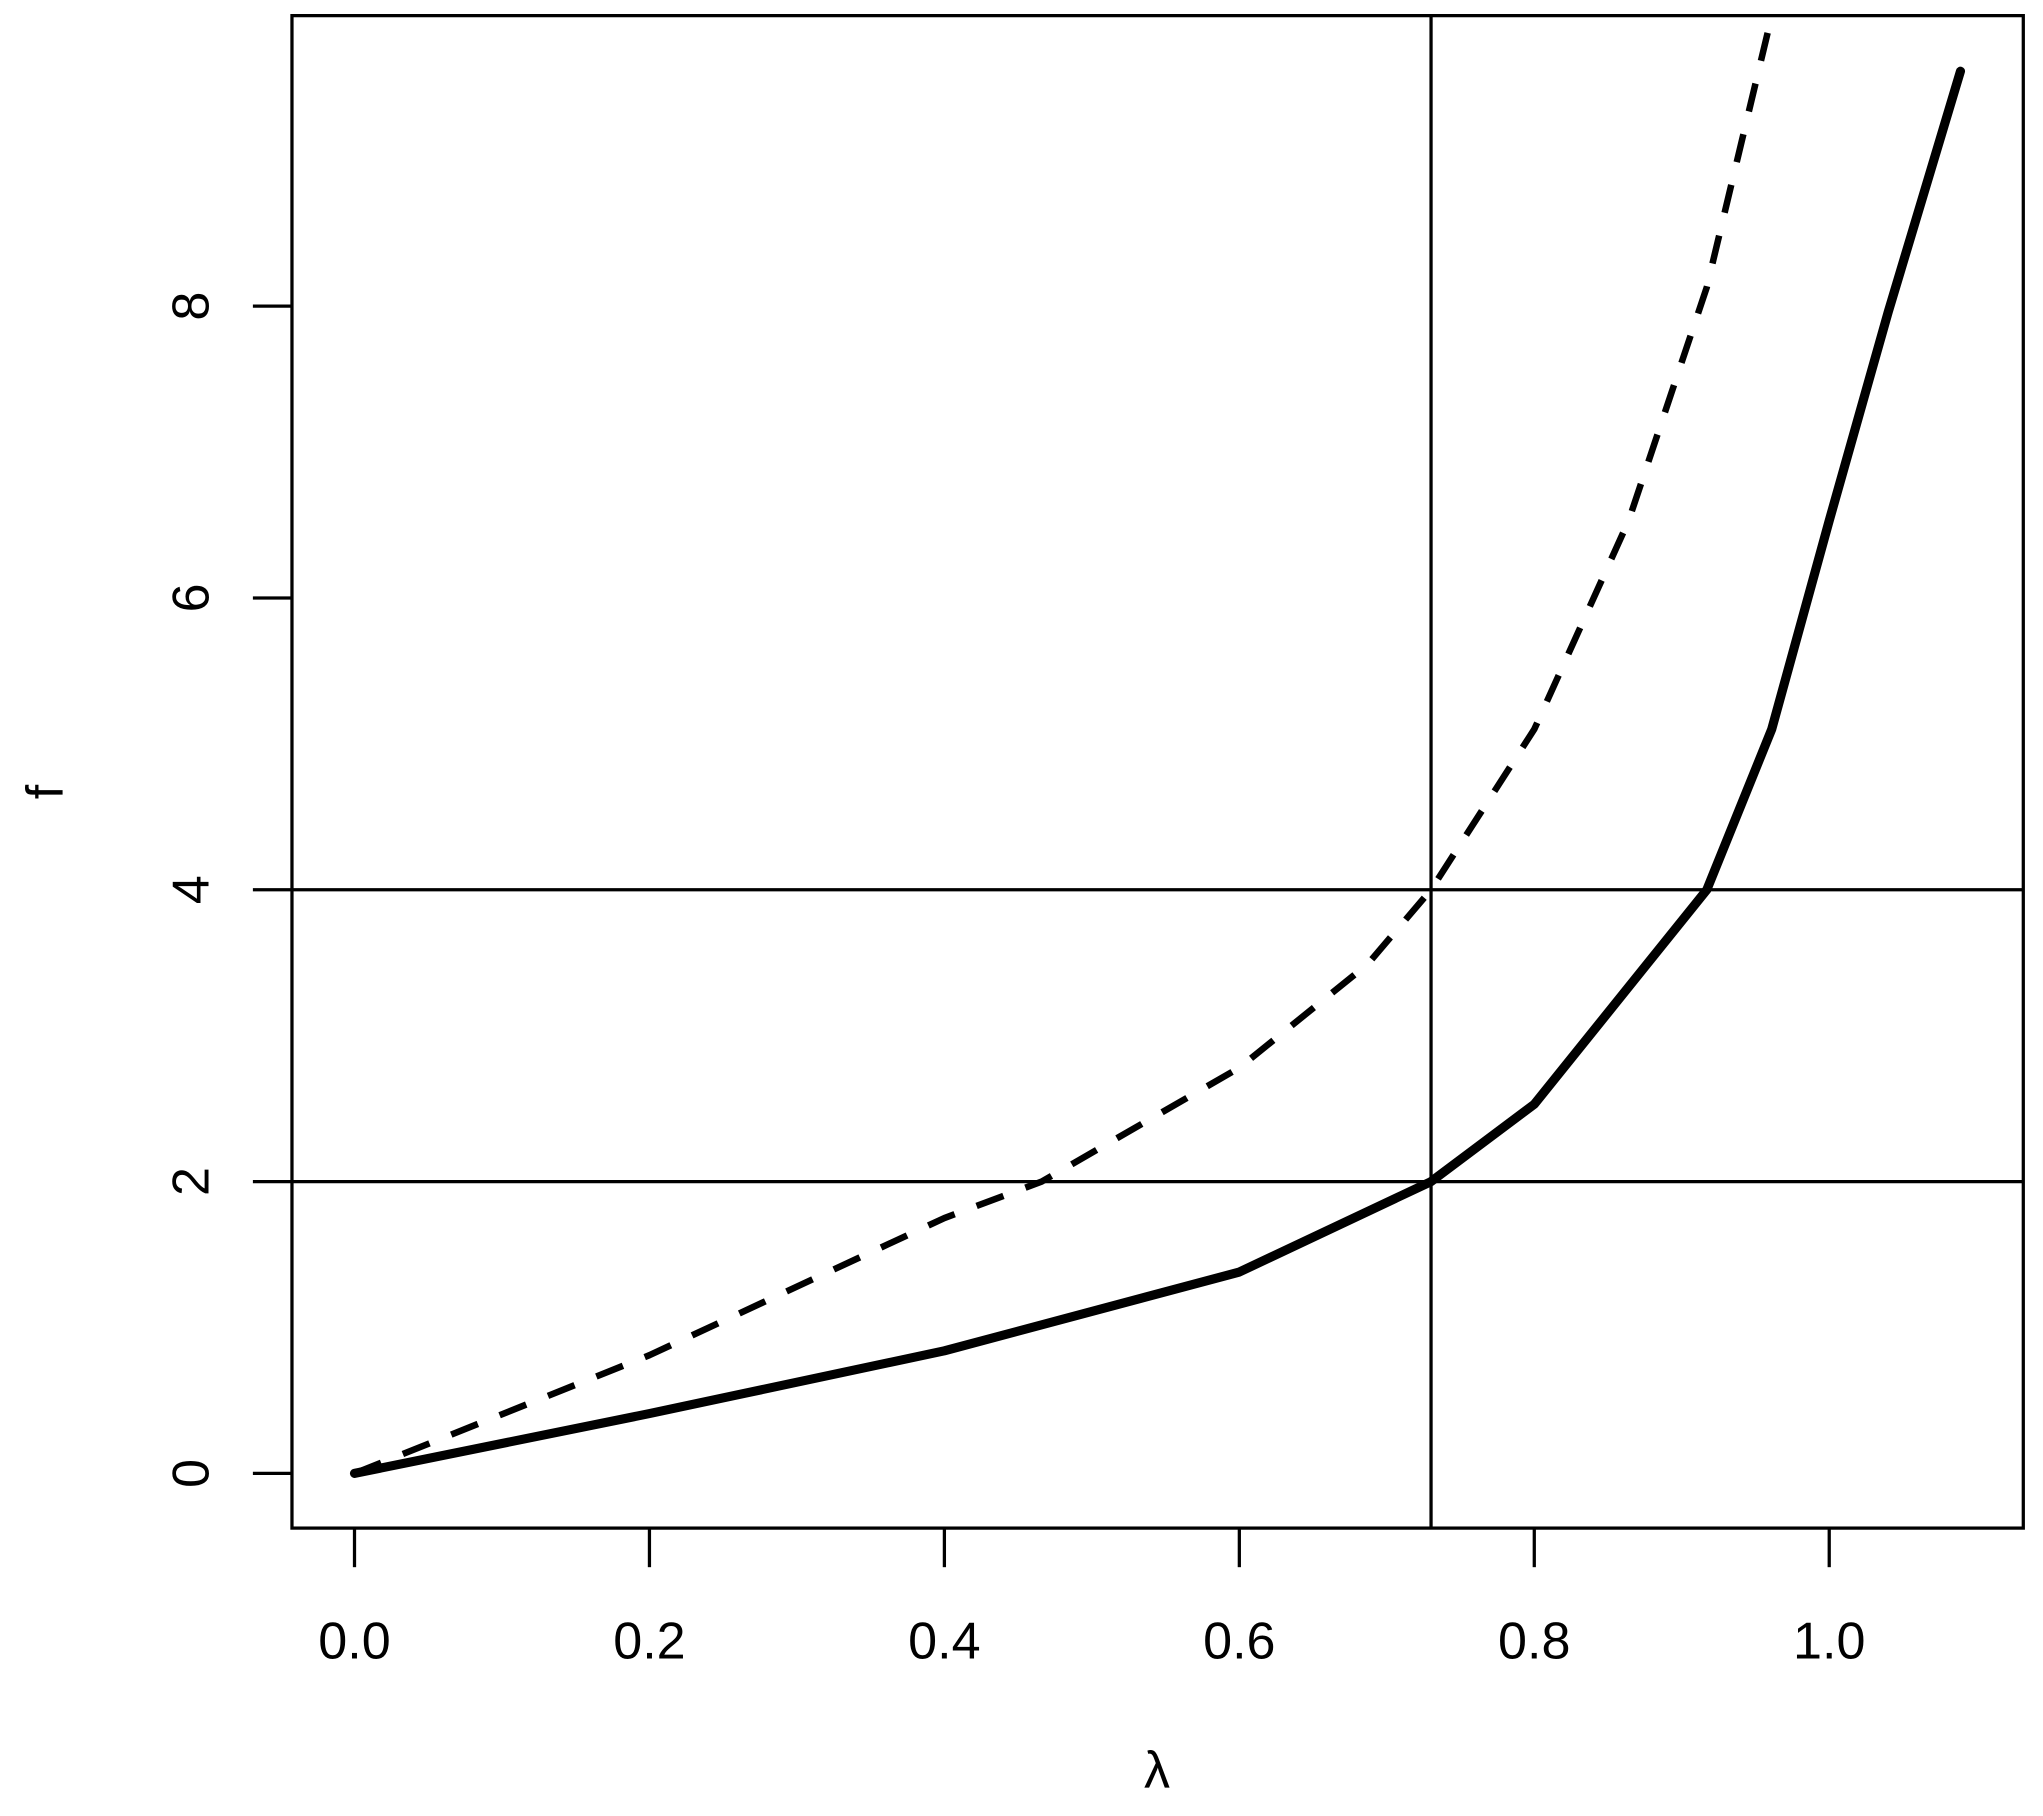 The width and height of the screenshot is (2043, 1816). Describe the element at coordinates (46, 791) in the screenshot. I see `y-axis-label: f` at that location.